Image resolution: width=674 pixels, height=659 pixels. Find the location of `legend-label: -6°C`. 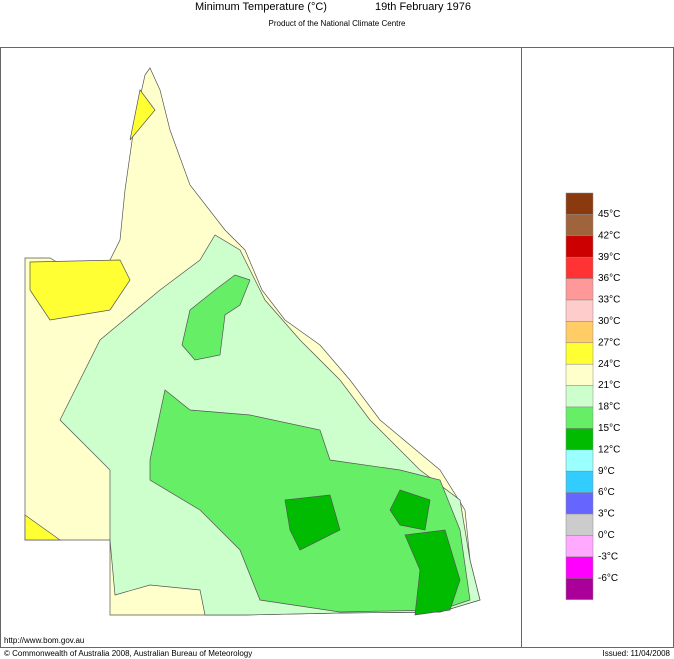

legend-label: -6°C is located at coordinates (608, 578).